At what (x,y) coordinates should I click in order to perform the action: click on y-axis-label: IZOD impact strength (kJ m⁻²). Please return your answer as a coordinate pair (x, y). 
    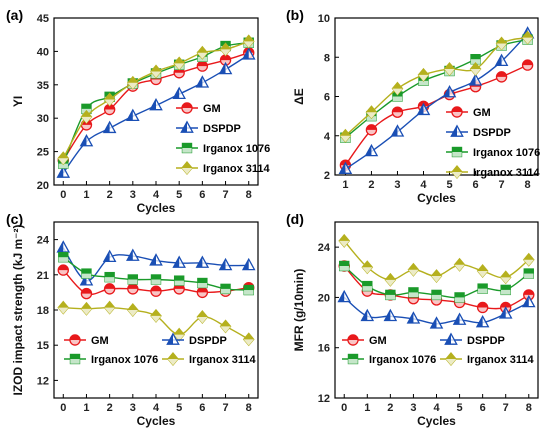
    Looking at the image, I should click on (18, 309).